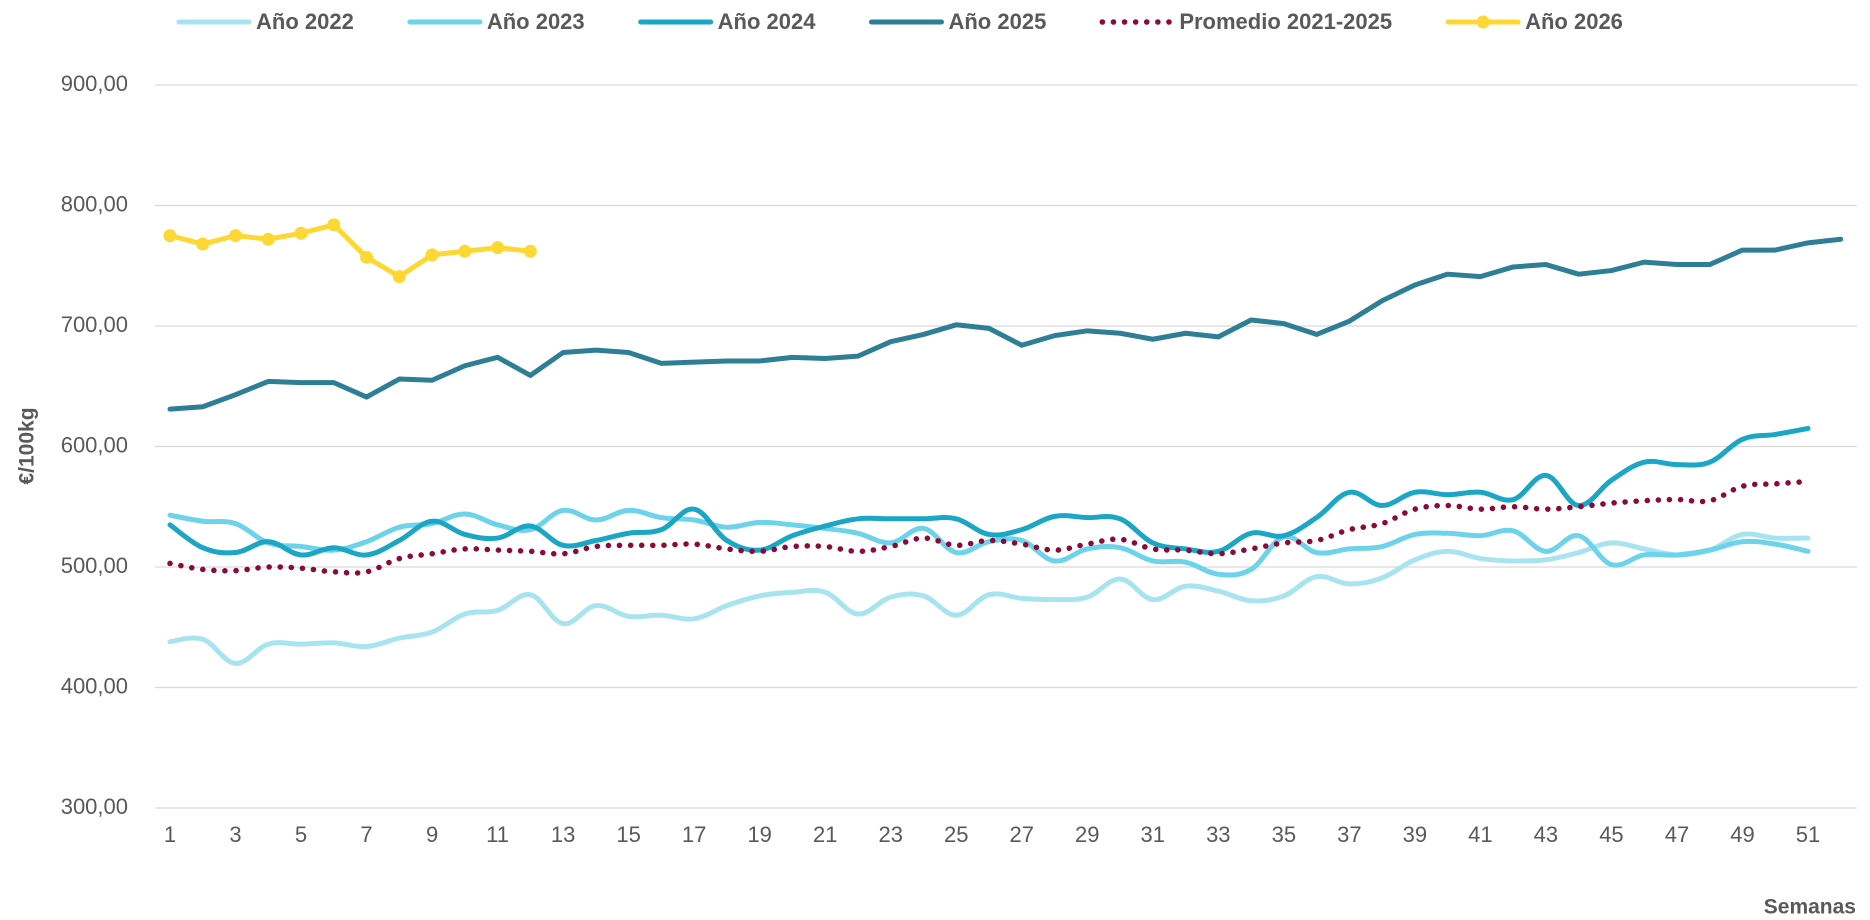 This screenshot has height=920, width=1870. Describe the element at coordinates (759, 834) in the screenshot. I see `x-tick-label: 19` at that location.